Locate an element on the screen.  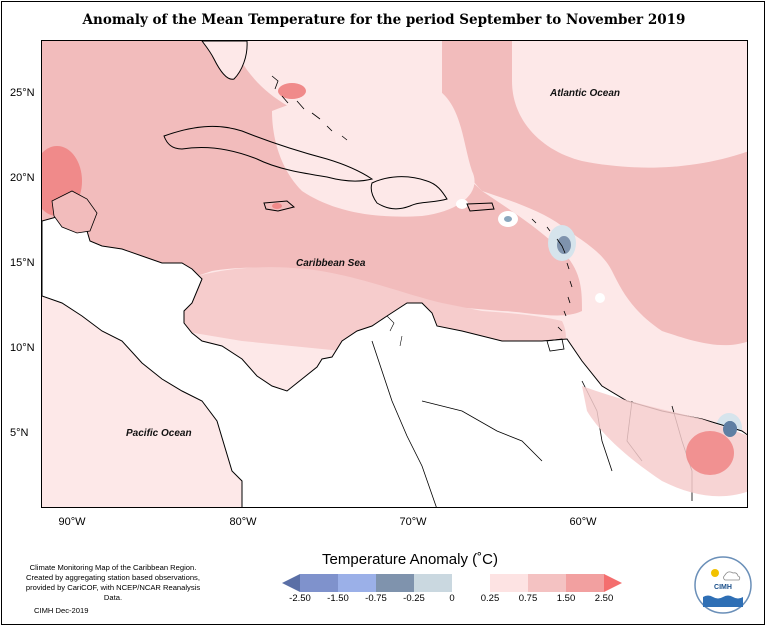
legend-title: Temperature Anomaly (˚C) is located at coordinates (410, 559).